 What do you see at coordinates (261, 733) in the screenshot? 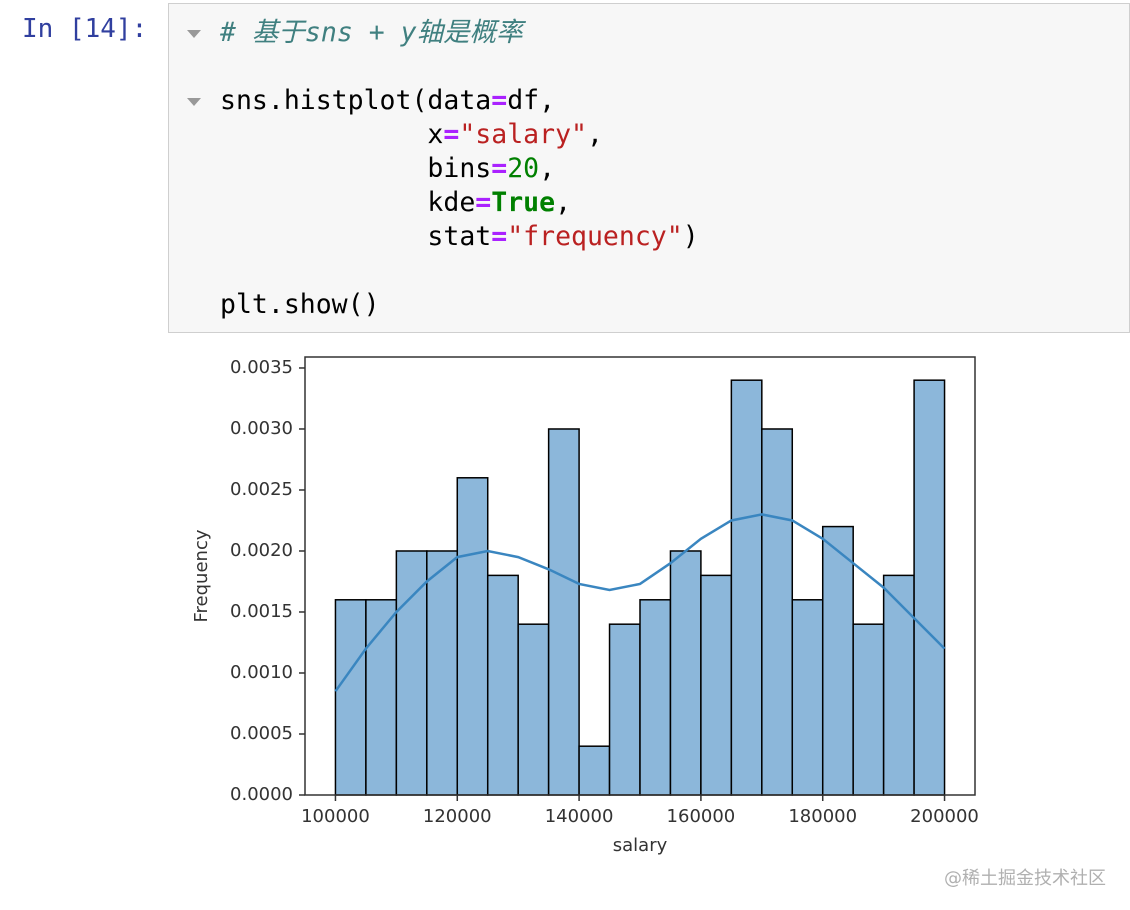
I see `y-tick-label: 0.0005` at bounding box center [261, 733].